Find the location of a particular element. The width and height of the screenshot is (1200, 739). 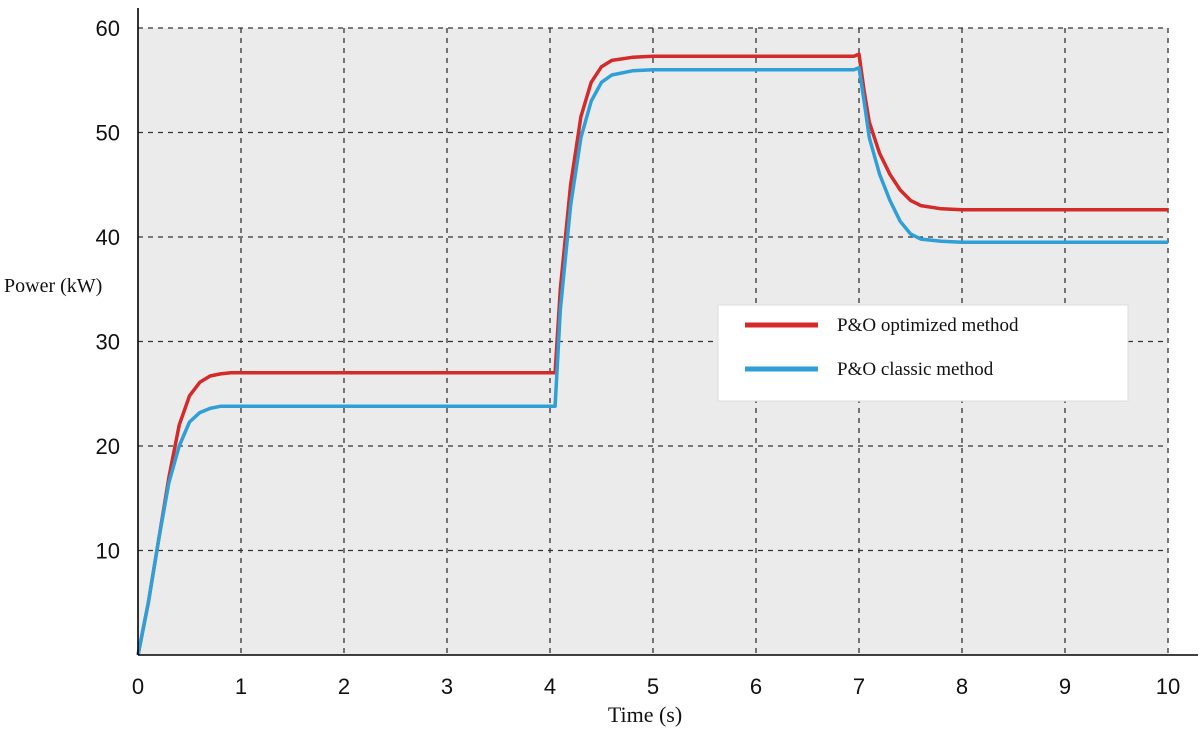

x-tick-label-10: 10 is located at coordinates (1168, 686).